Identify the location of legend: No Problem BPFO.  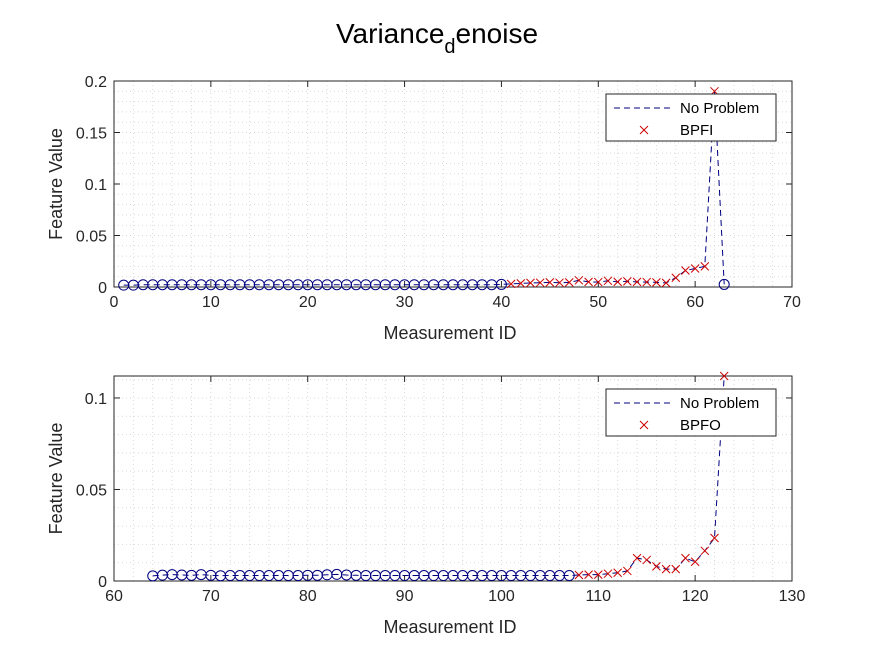
(691, 412).